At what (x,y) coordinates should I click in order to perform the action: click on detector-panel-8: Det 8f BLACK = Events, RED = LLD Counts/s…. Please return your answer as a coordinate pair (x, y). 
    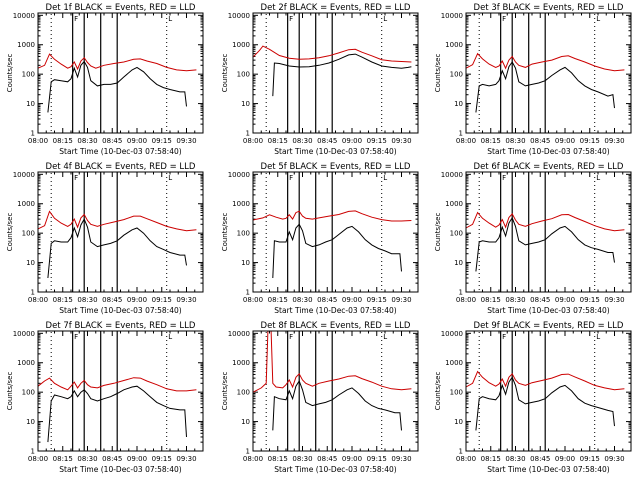
    Looking at the image, I should click on (320, 397).